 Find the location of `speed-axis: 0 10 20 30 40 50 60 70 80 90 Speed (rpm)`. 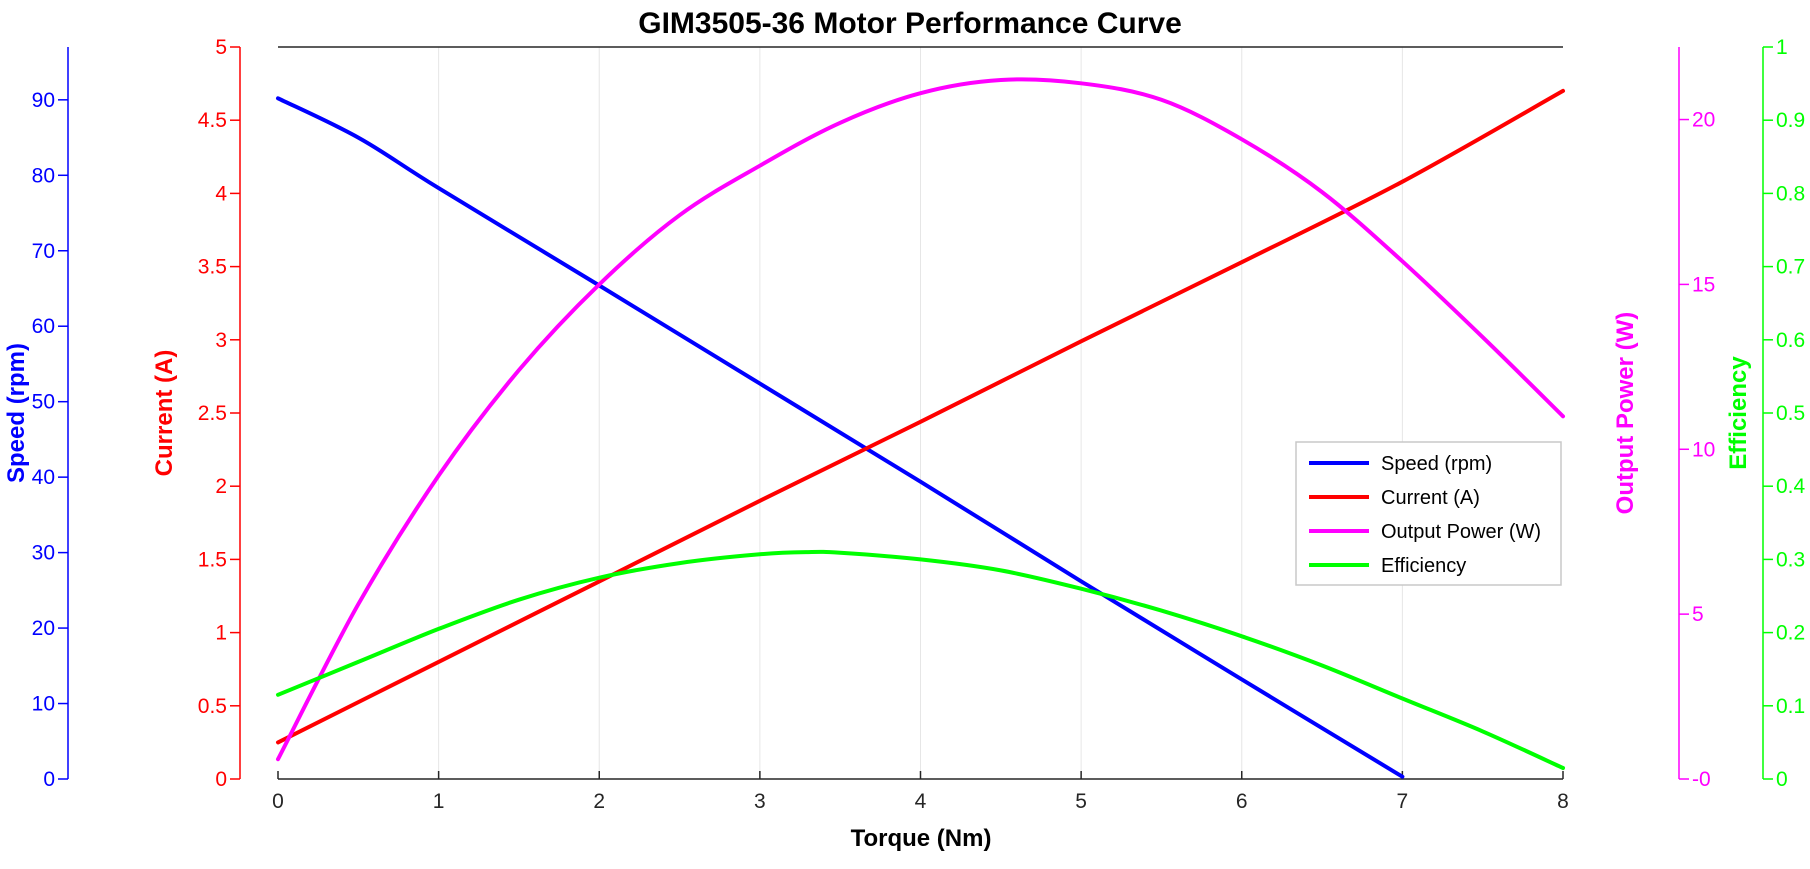

speed-axis: 0 10 20 30 40 50 60 70 80 90 Speed (rpm) is located at coordinates (36, 419).